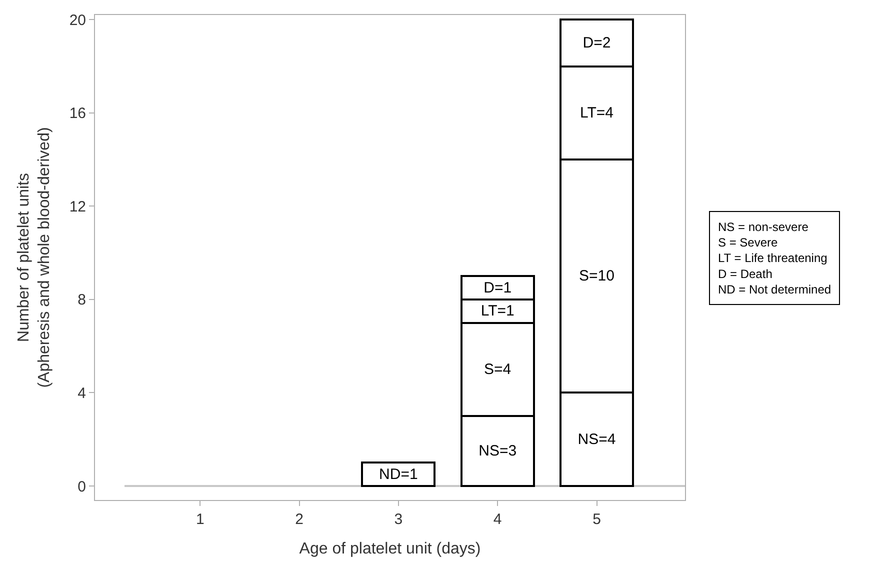 The image size is (869, 573). Describe the element at coordinates (596, 276) in the screenshot. I see `data-label: S=10` at that location.